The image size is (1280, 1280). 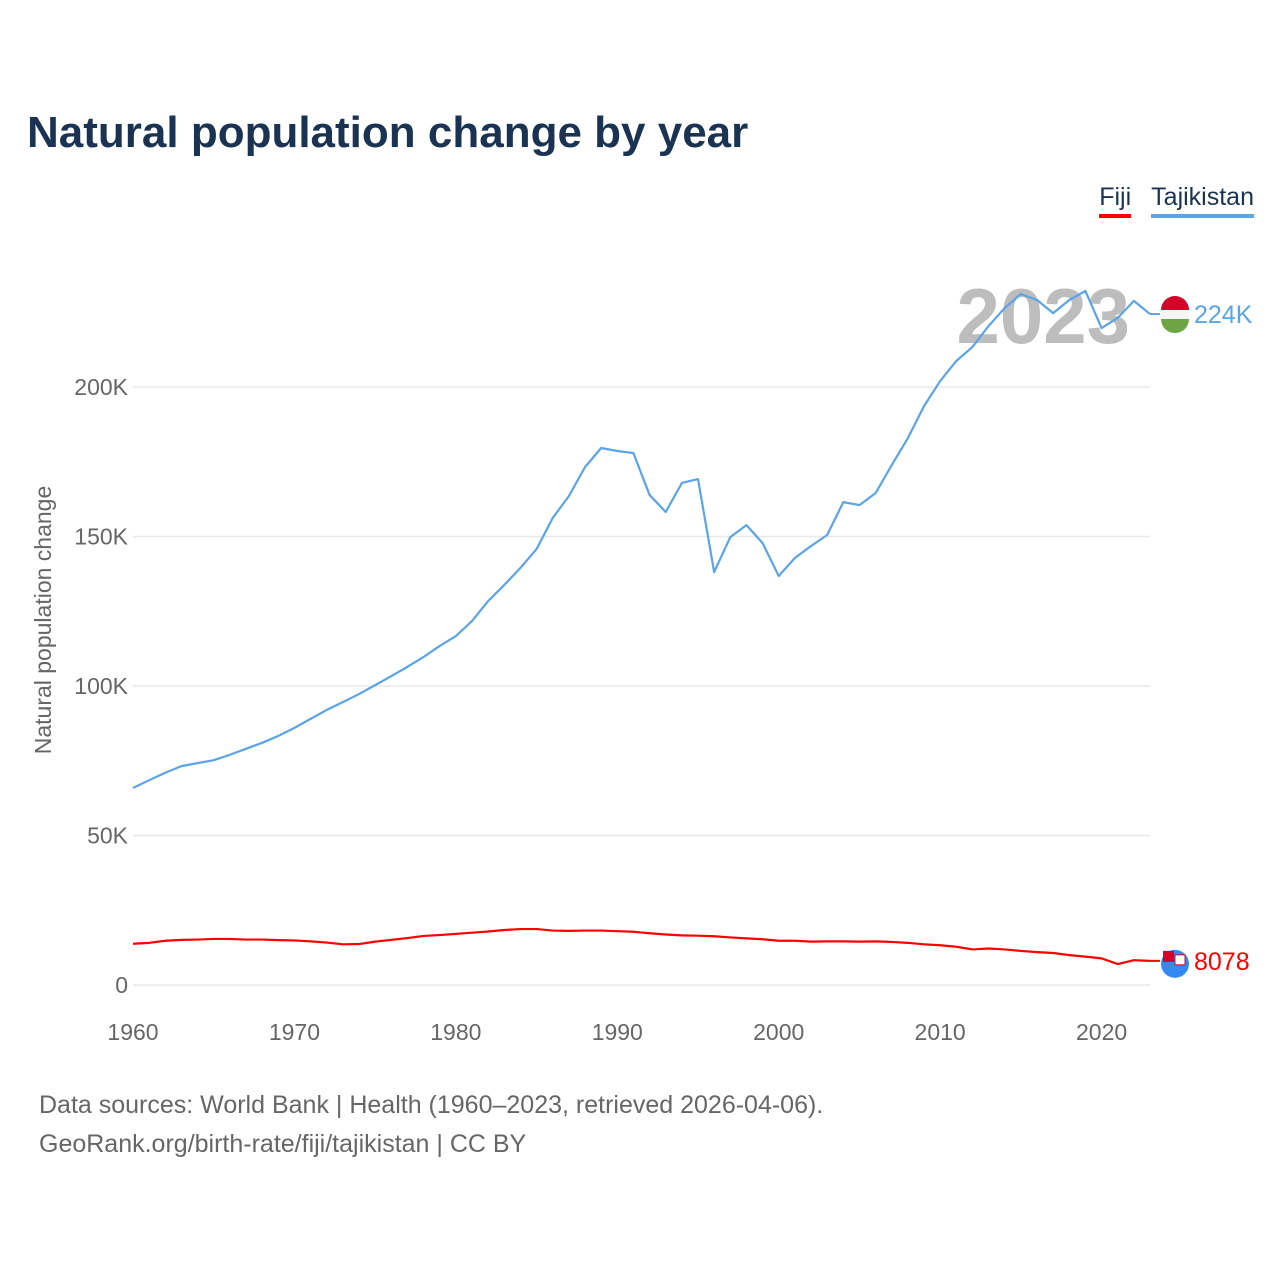 What do you see at coordinates (1202, 200) in the screenshot?
I see `legend-item-tajikistan: Tajikistan` at bounding box center [1202, 200].